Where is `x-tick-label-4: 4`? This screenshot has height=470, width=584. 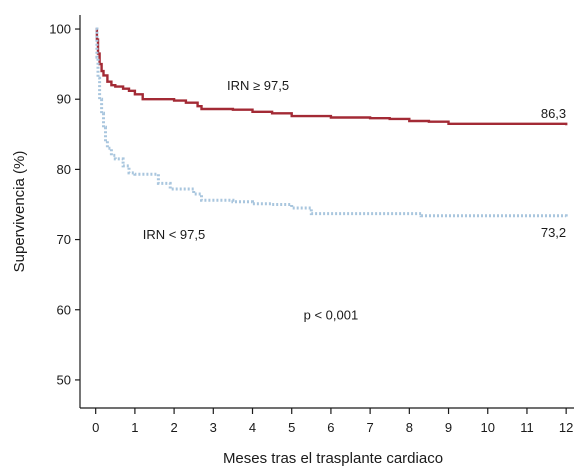 x-tick-label-4: 4 is located at coordinates (252, 427).